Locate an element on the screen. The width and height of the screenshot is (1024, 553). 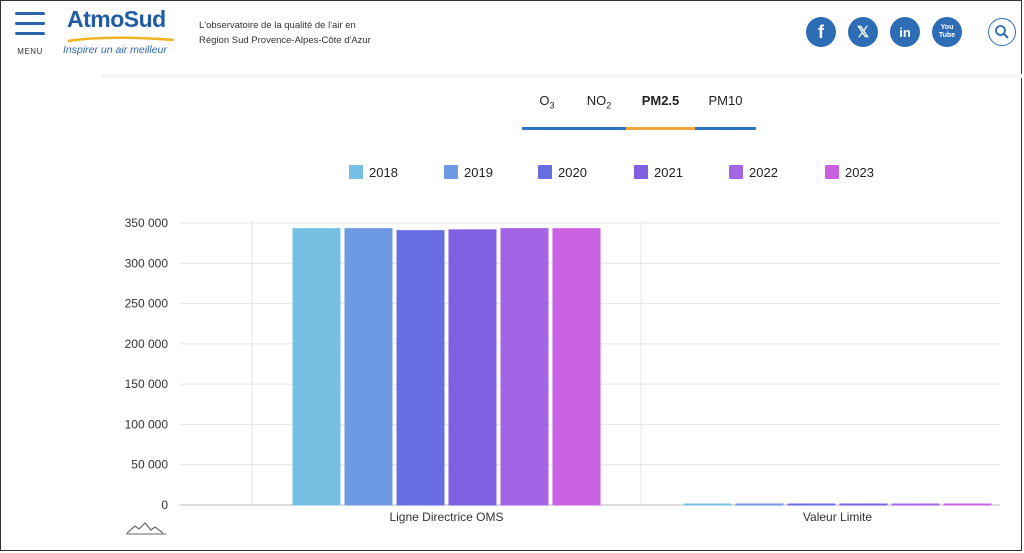
tab-subscript: 2 is located at coordinates (609, 105).